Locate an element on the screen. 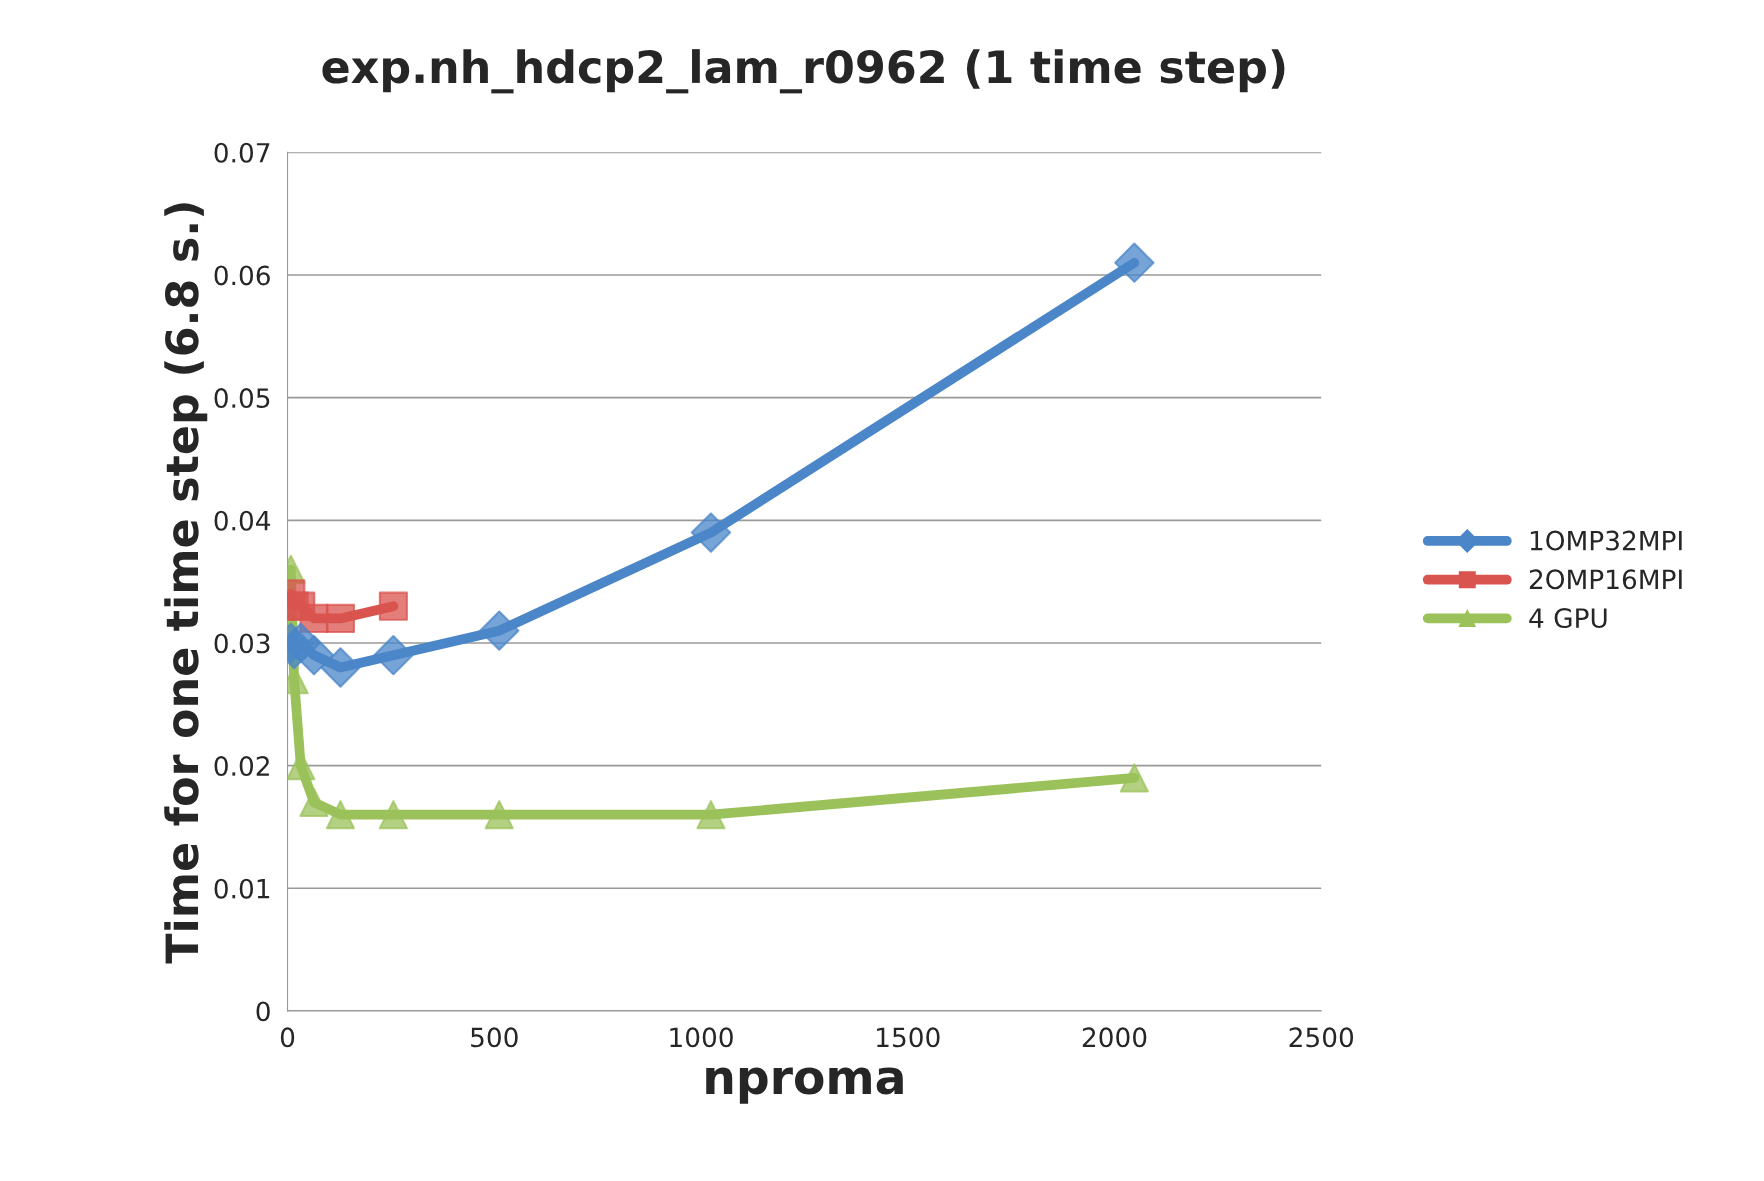  legend-label: 4 GPU is located at coordinates (1568, 618).